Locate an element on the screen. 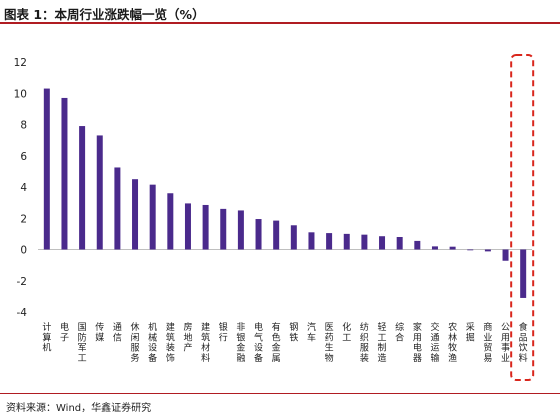  category-label: 房地产 is located at coordinates (187, 337).